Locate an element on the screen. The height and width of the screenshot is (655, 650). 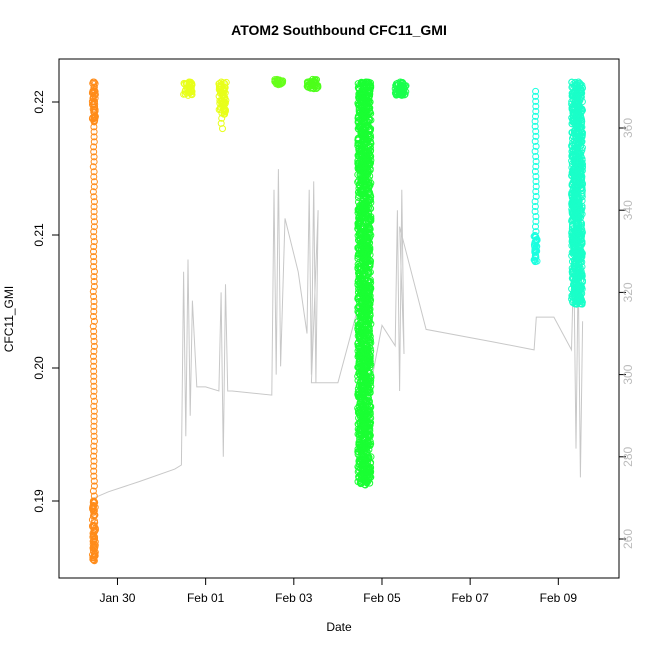
right-y-tick-label: 320 is located at coordinates (628, 292).